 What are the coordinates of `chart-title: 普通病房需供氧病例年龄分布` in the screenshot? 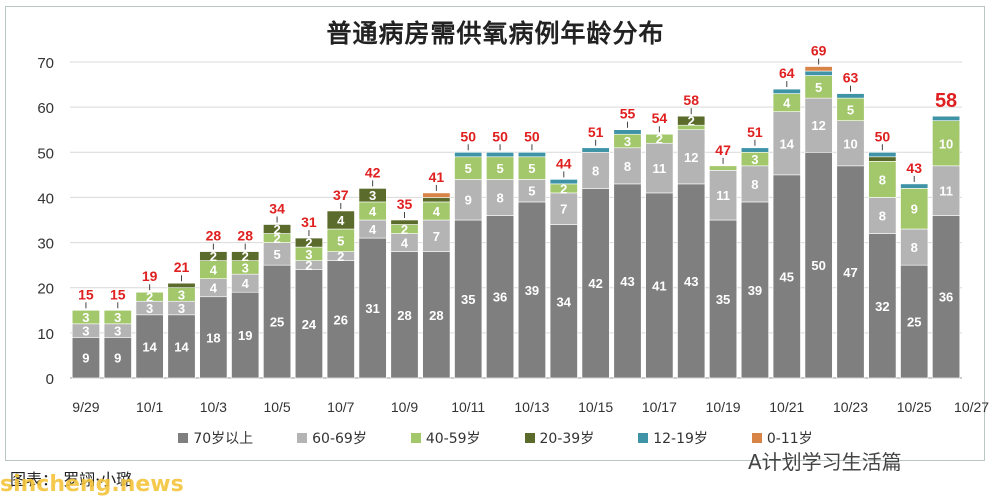 It's located at (495, 33).